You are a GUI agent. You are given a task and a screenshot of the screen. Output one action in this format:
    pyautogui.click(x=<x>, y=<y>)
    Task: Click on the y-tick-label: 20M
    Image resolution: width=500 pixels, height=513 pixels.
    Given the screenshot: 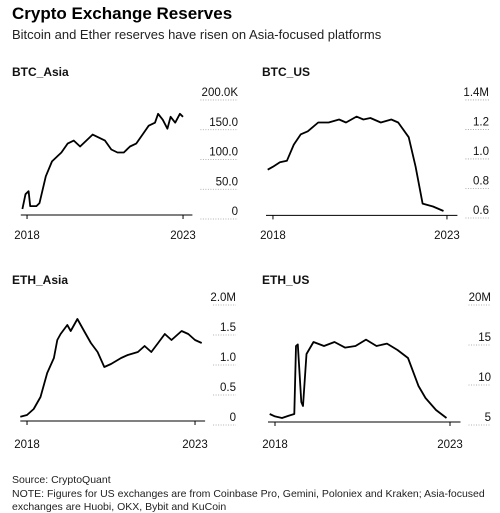 What is the action you would take?
    pyautogui.click(x=480, y=298)
    